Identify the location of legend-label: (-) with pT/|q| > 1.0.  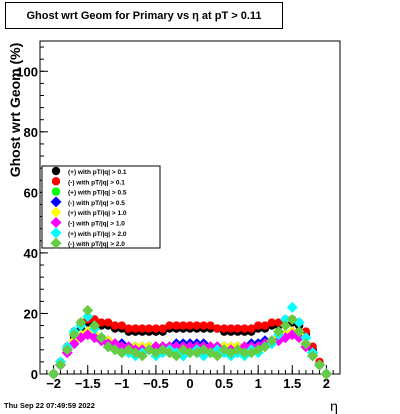
(96, 224).